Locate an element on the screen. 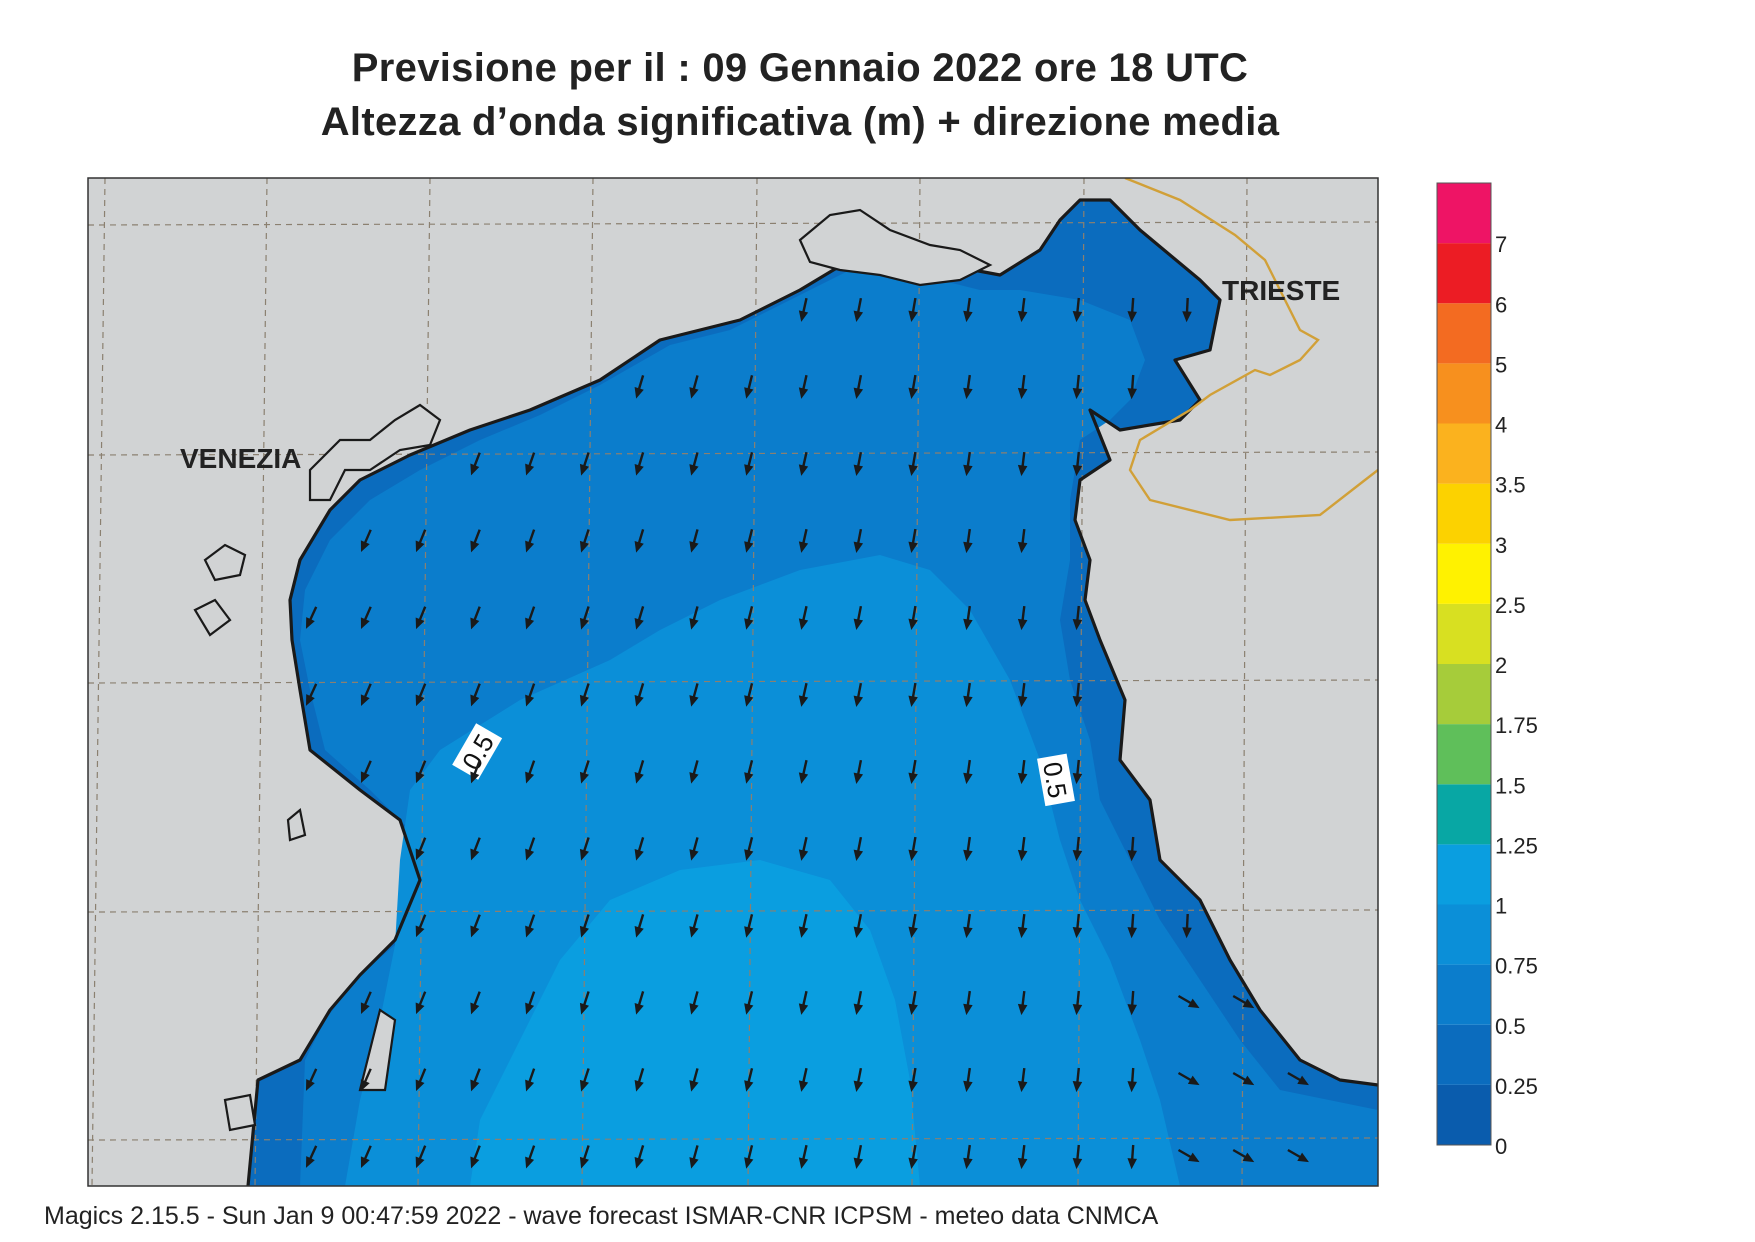 This screenshot has height=1242, width=1755. colorbar-tick-label: 4 is located at coordinates (1501, 425).